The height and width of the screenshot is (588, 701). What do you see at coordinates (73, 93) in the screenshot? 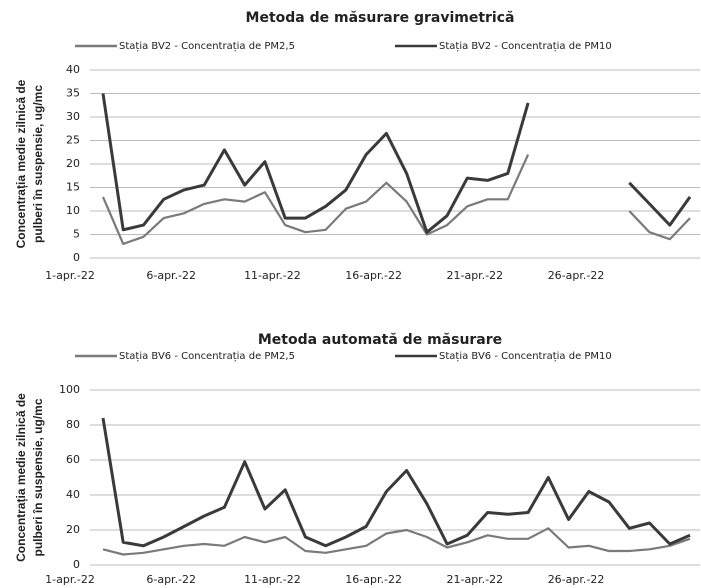
I see `y-tick-label: 35` at bounding box center [73, 93].